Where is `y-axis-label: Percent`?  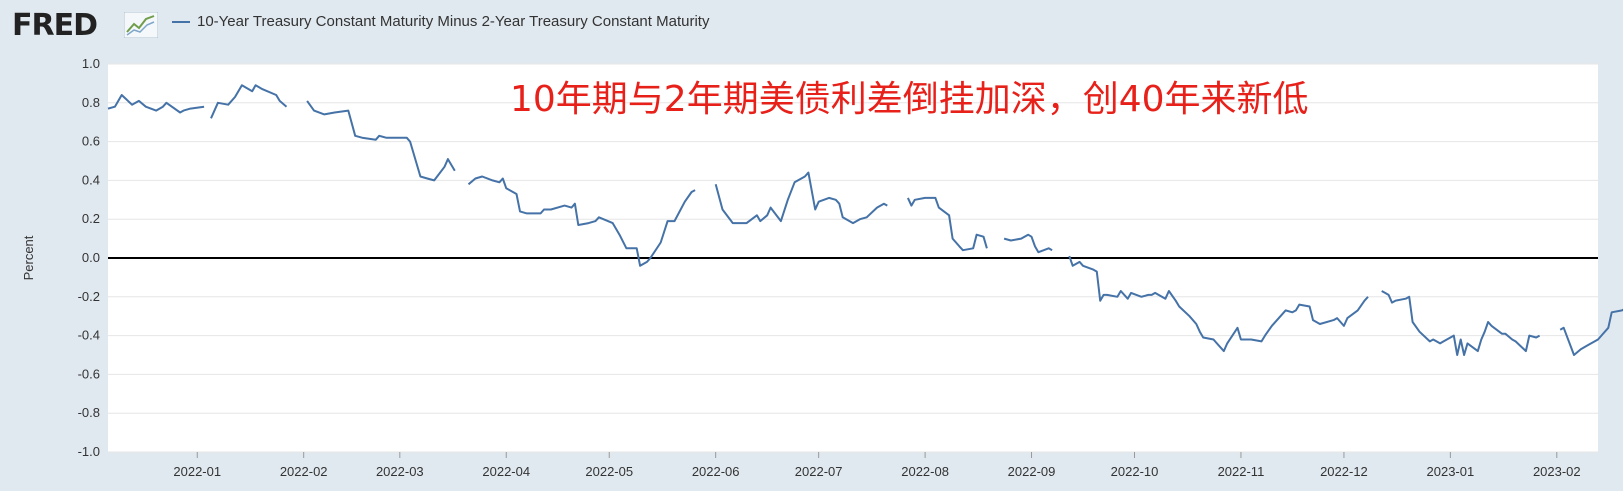 y-axis-label: Percent is located at coordinates (28, 257).